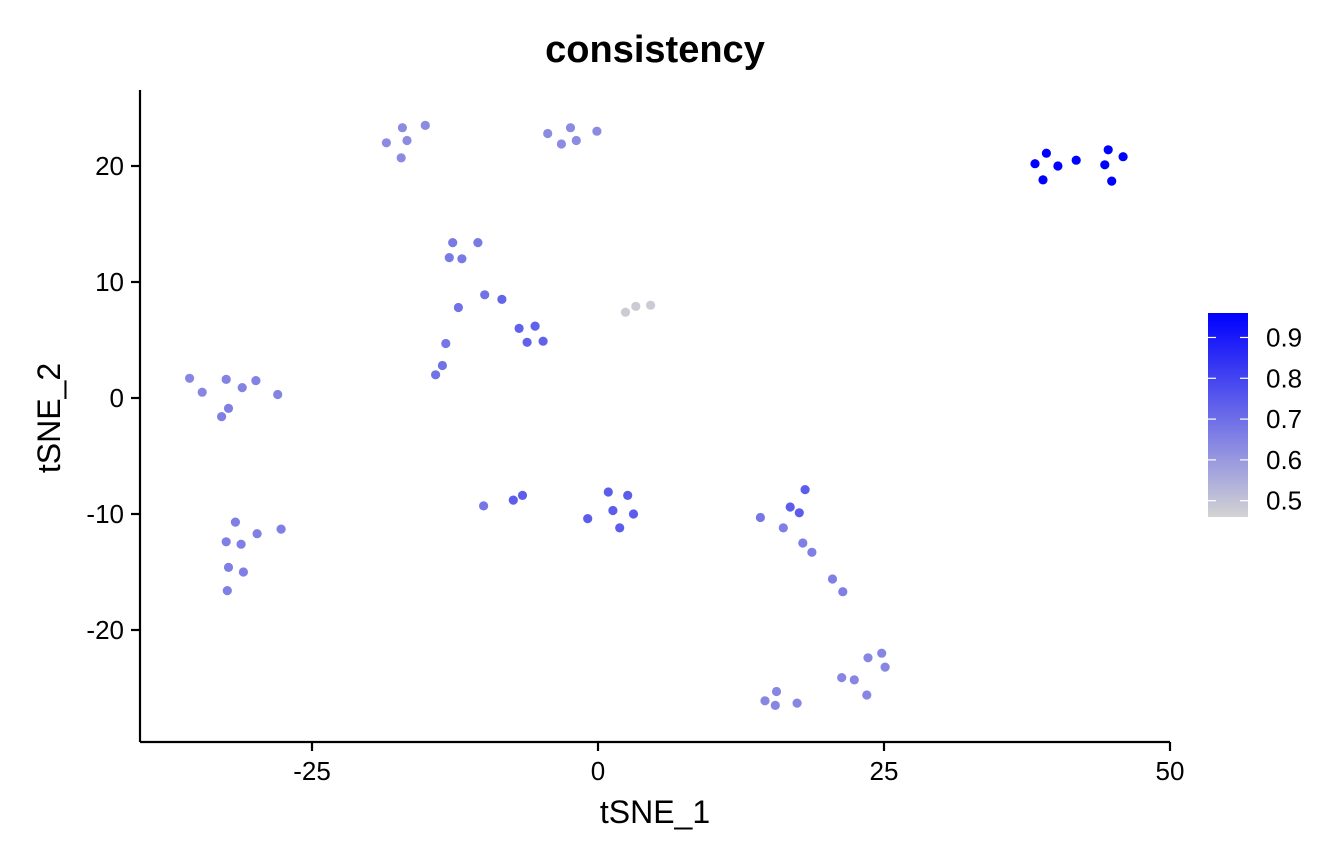 The image size is (1344, 864). What do you see at coordinates (109, 166) in the screenshot?
I see `y-tick-label: 20` at bounding box center [109, 166].